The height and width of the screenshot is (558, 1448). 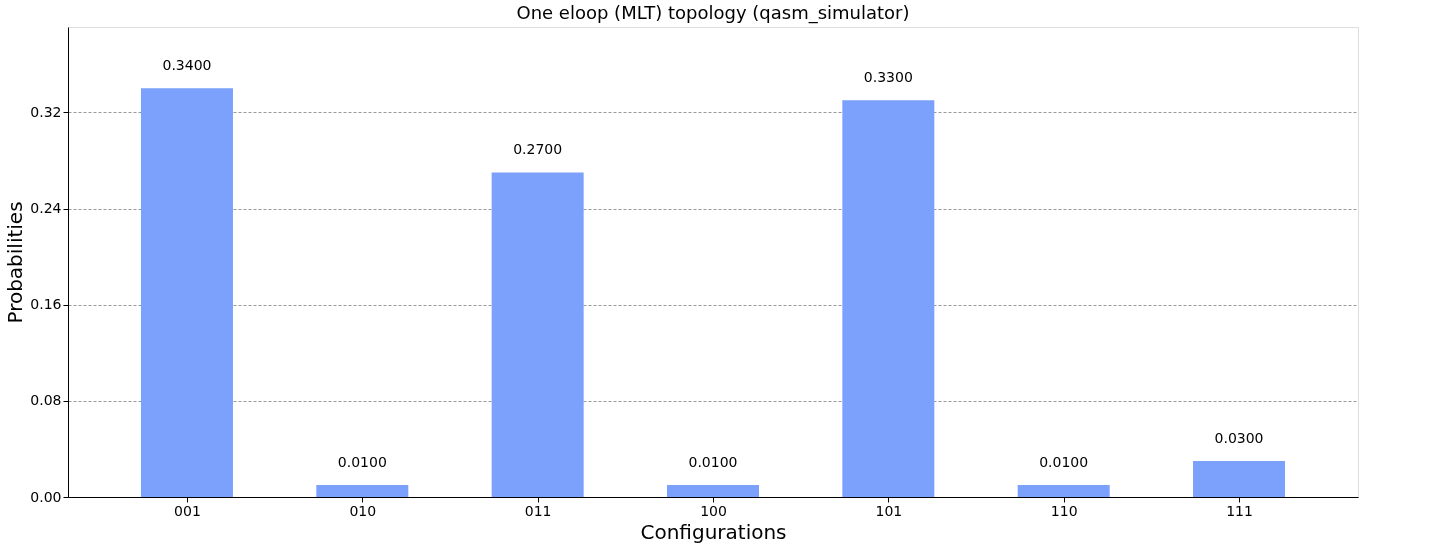 I want to click on x-tick-label: 101, so click(x=889, y=510).